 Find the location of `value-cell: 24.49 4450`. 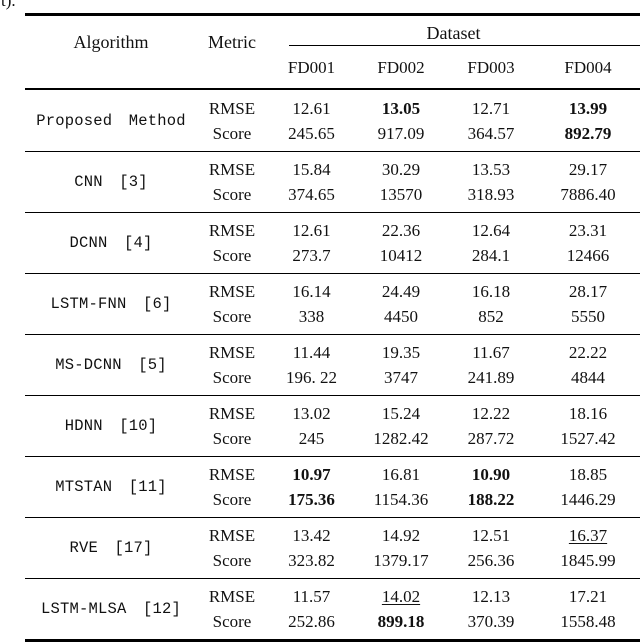

value-cell: 24.49 4450 is located at coordinates (401, 304).